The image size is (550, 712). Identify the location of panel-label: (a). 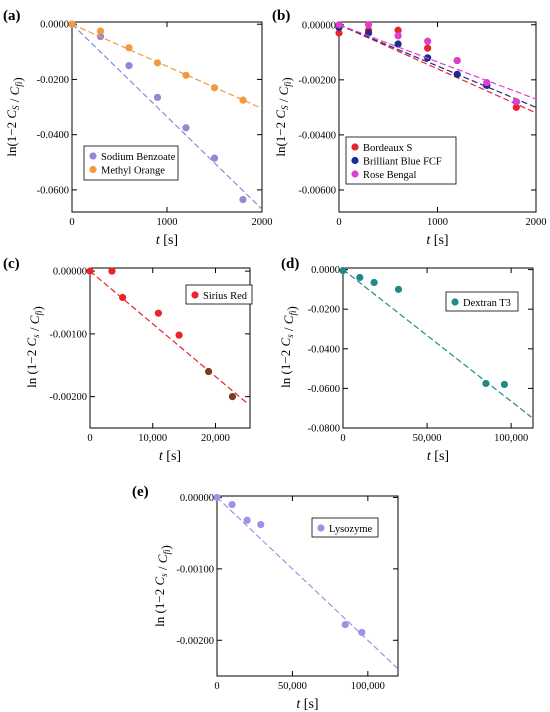
(12, 16).